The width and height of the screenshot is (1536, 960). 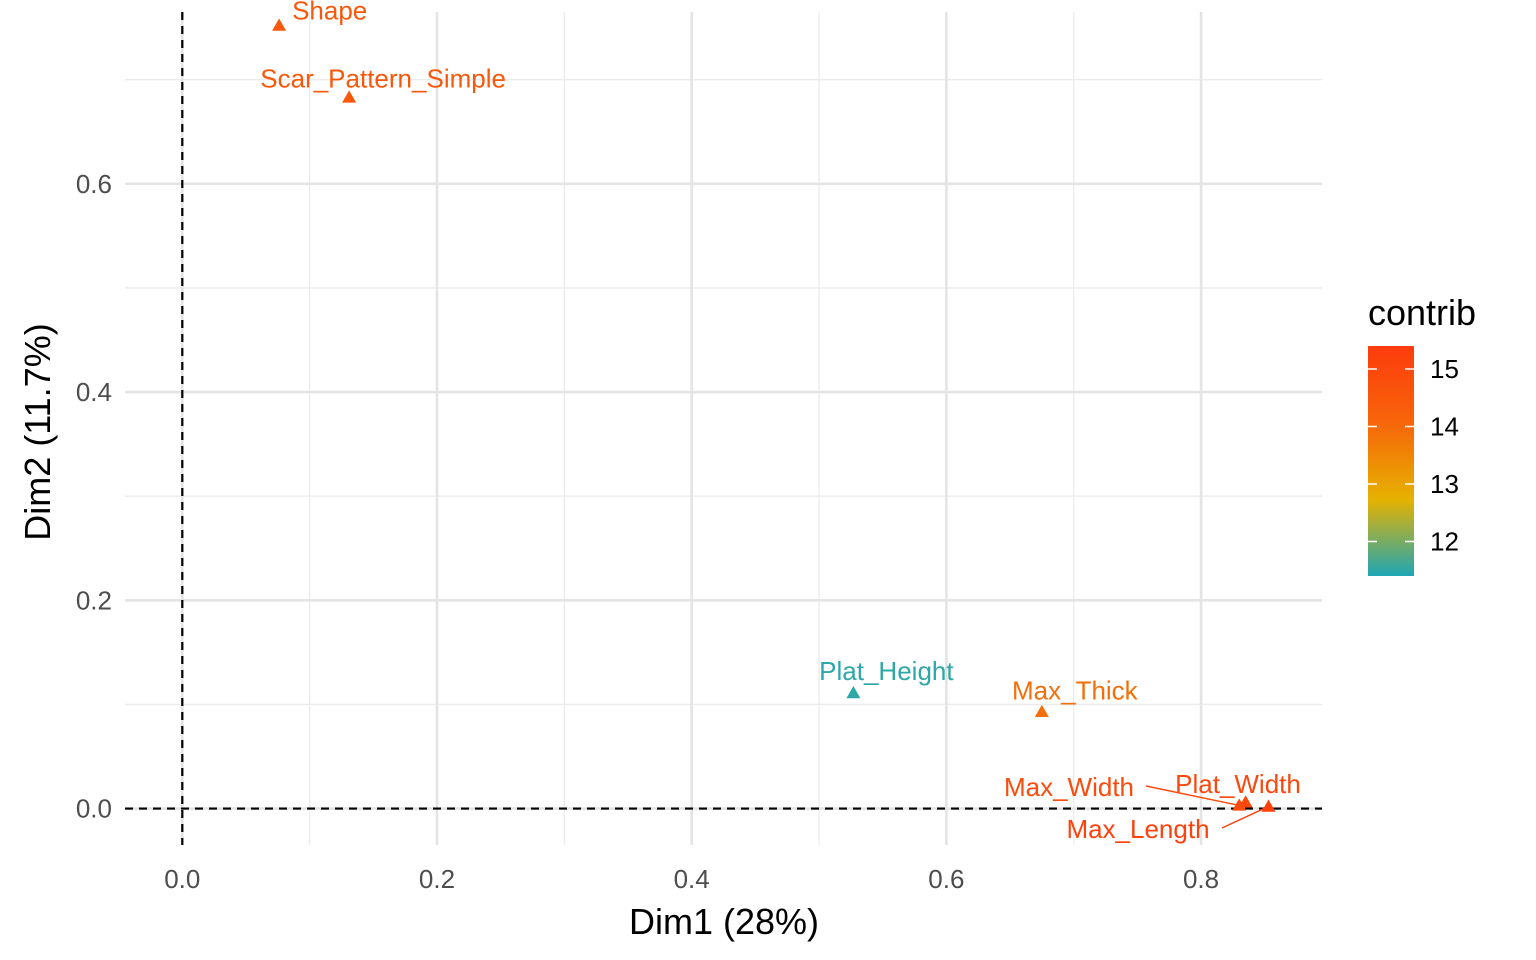 I want to click on leader-line-max-width, so click(x=1192, y=796).